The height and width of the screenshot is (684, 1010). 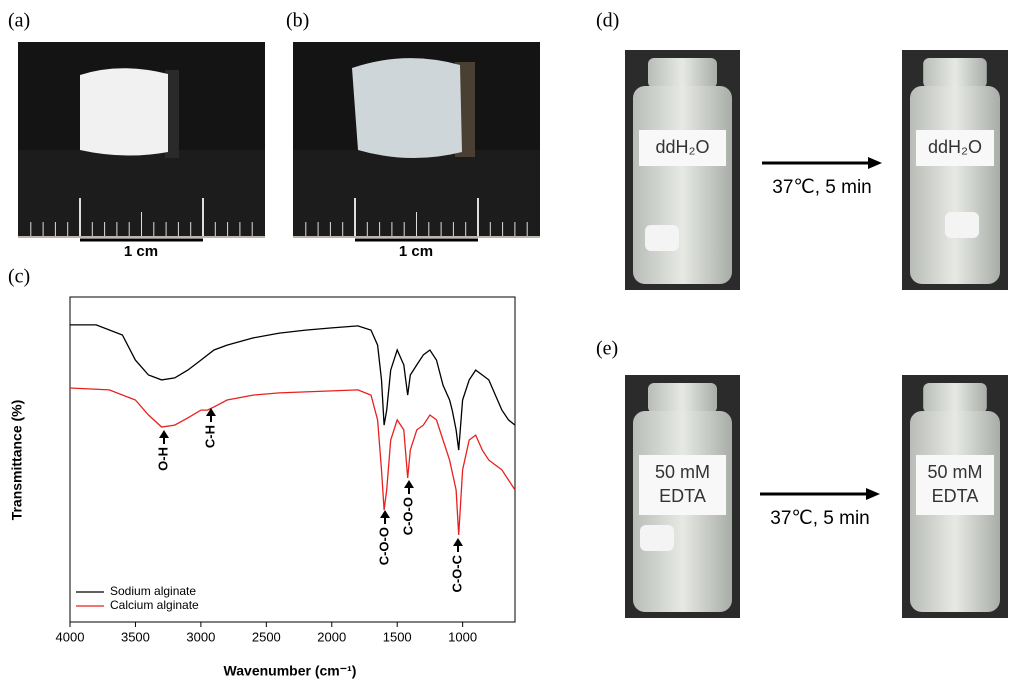 What do you see at coordinates (70, 636) in the screenshot?
I see `x-tick-label: 4000` at bounding box center [70, 636].